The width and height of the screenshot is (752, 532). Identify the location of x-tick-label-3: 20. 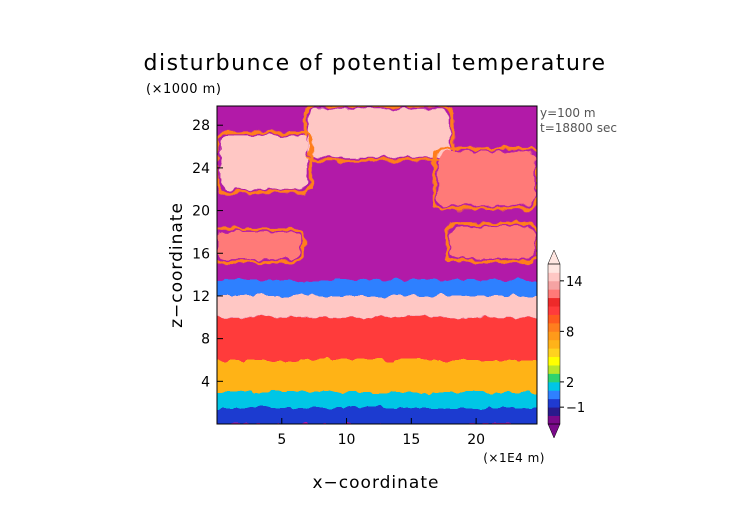
(476, 440).